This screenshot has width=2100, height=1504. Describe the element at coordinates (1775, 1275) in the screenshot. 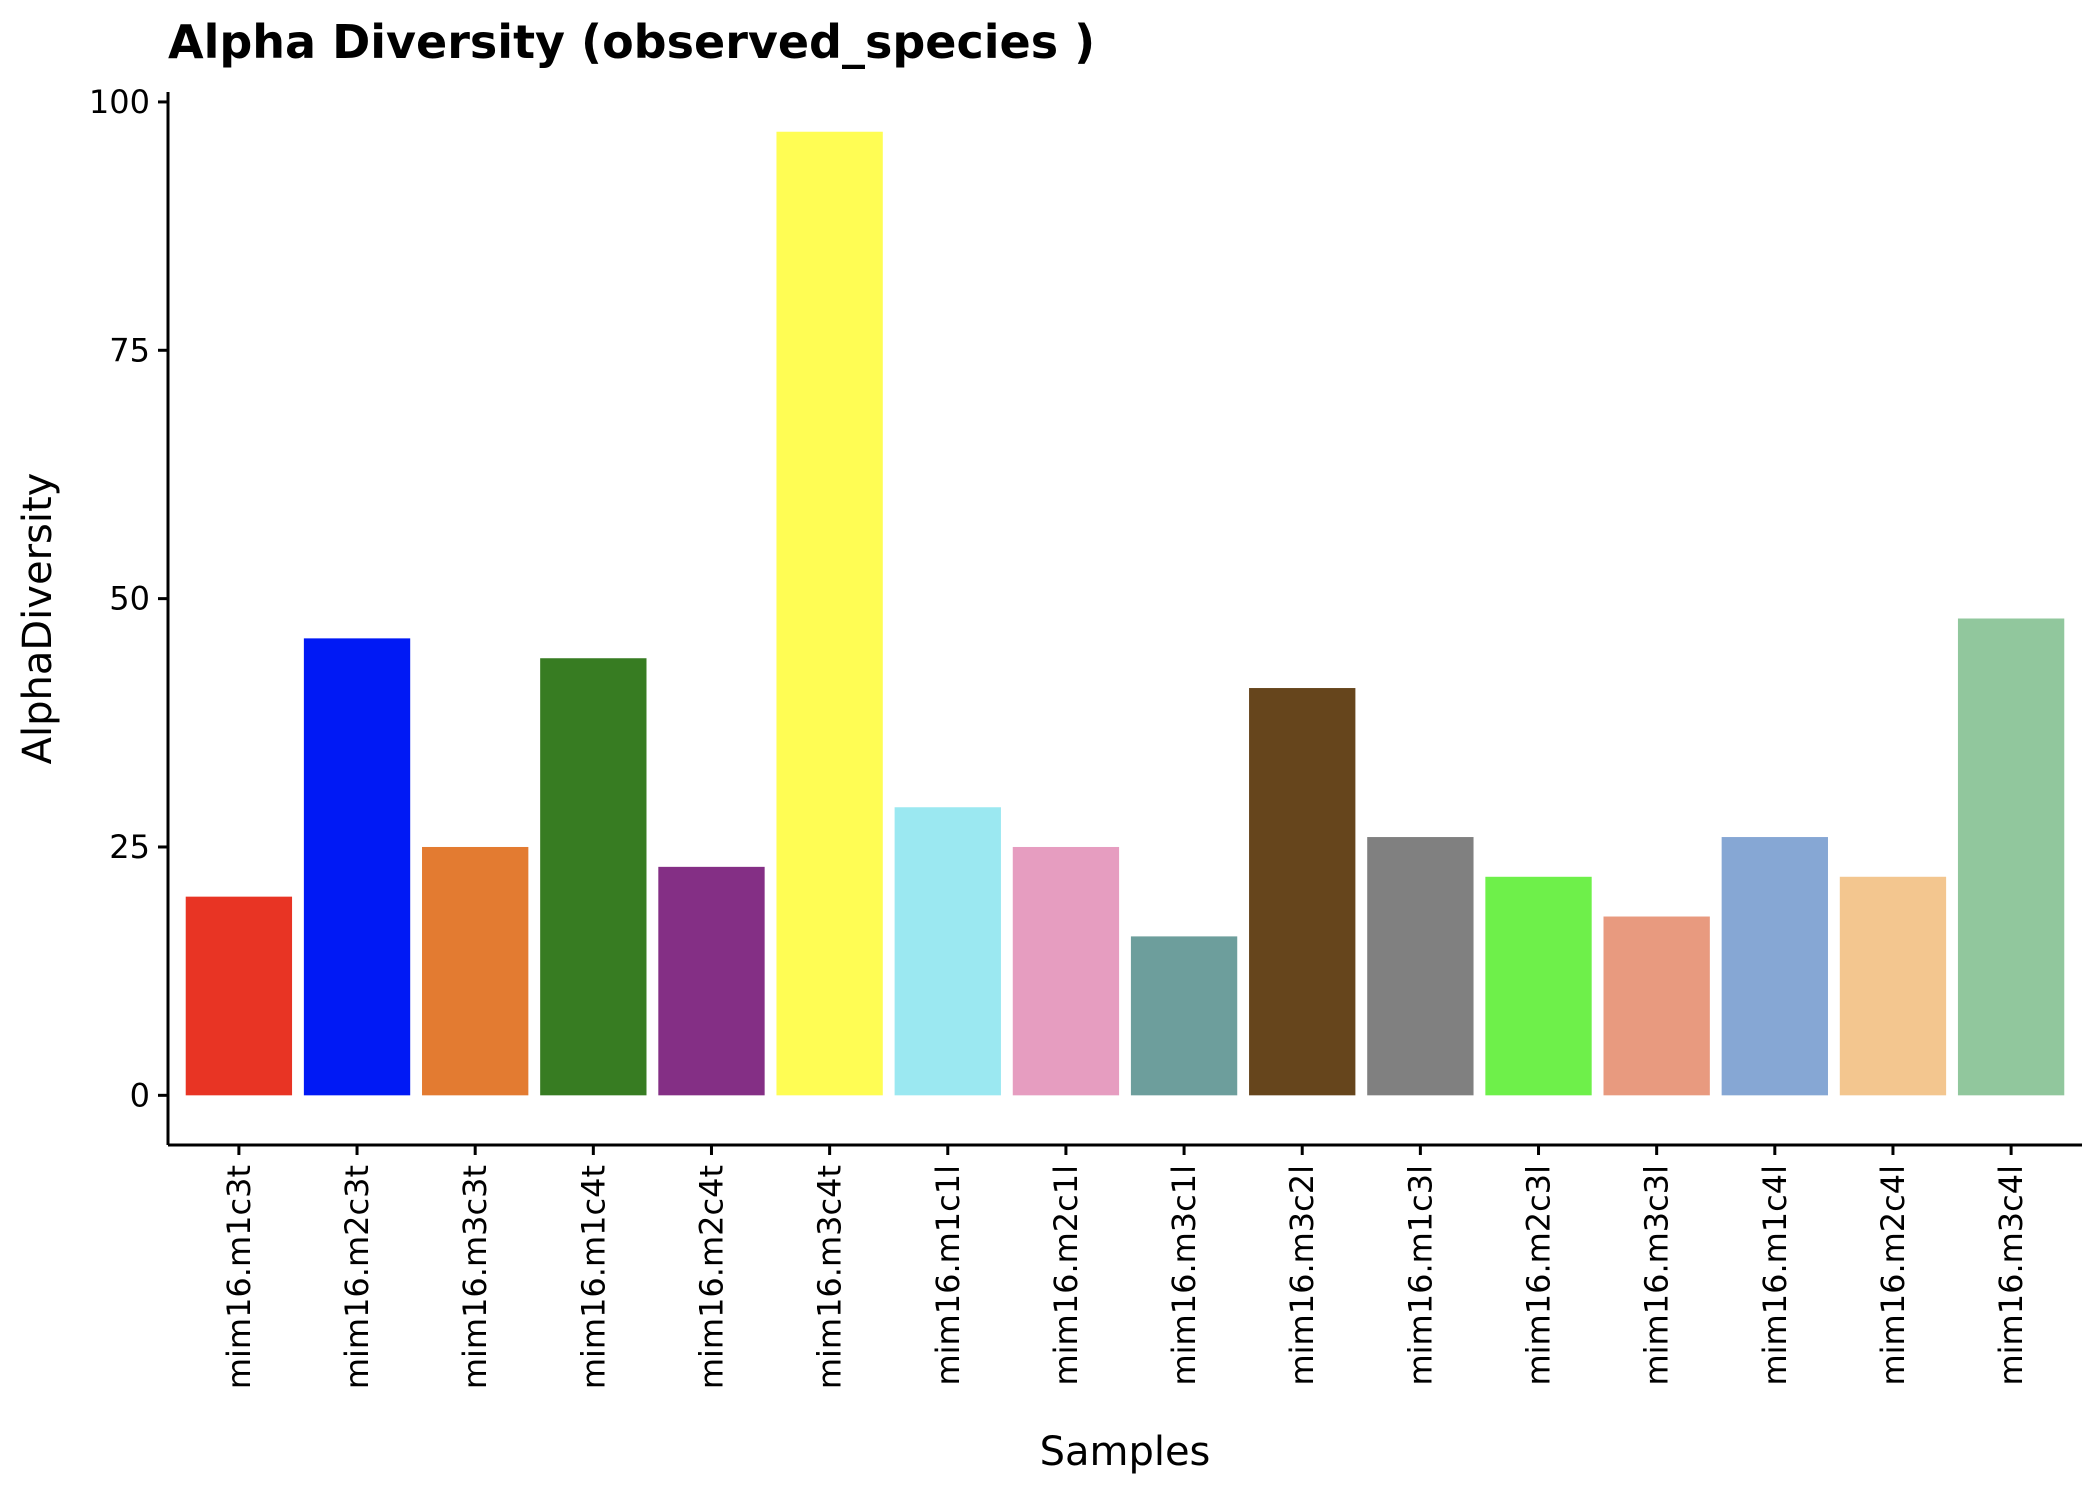

I see `x-tick-label: mim16.m1c4l` at that location.